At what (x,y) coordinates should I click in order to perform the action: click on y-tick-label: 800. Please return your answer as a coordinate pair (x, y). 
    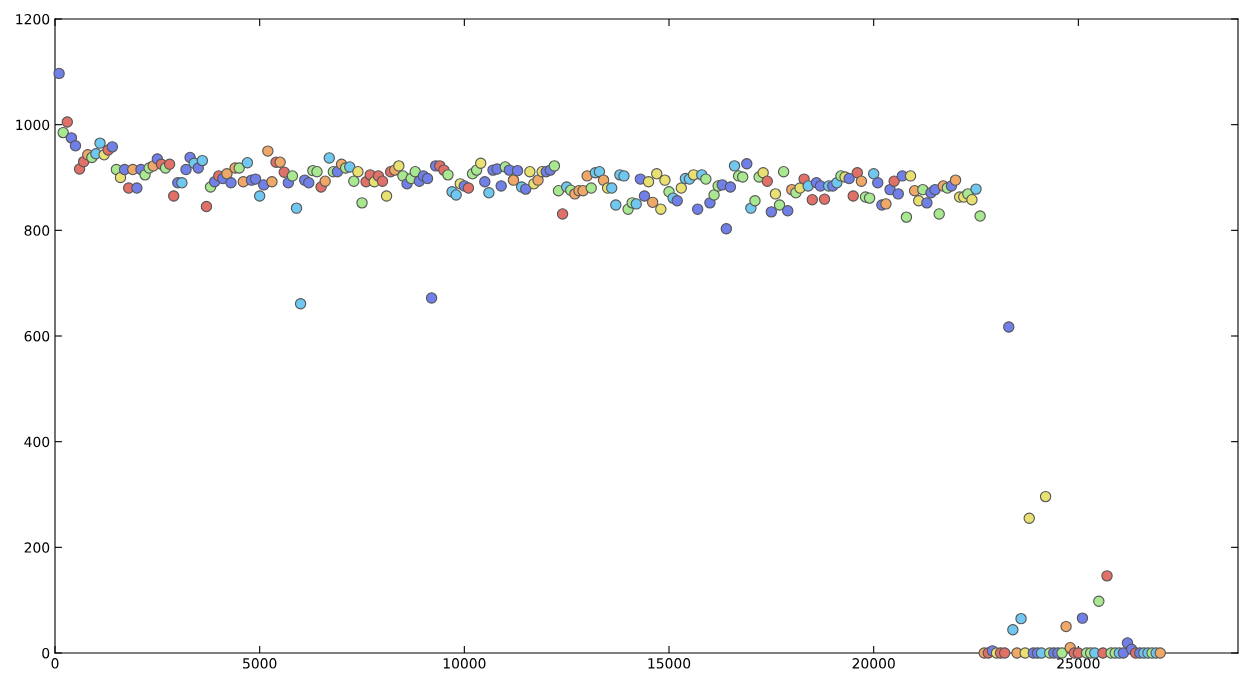
    Looking at the image, I should click on (37, 230).